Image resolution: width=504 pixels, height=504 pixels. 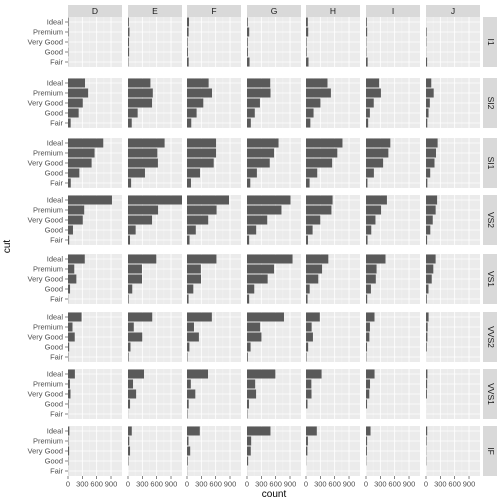 What do you see at coordinates (491, 279) in the screenshot?
I see `facet-label-row: VS1` at bounding box center [491, 279].